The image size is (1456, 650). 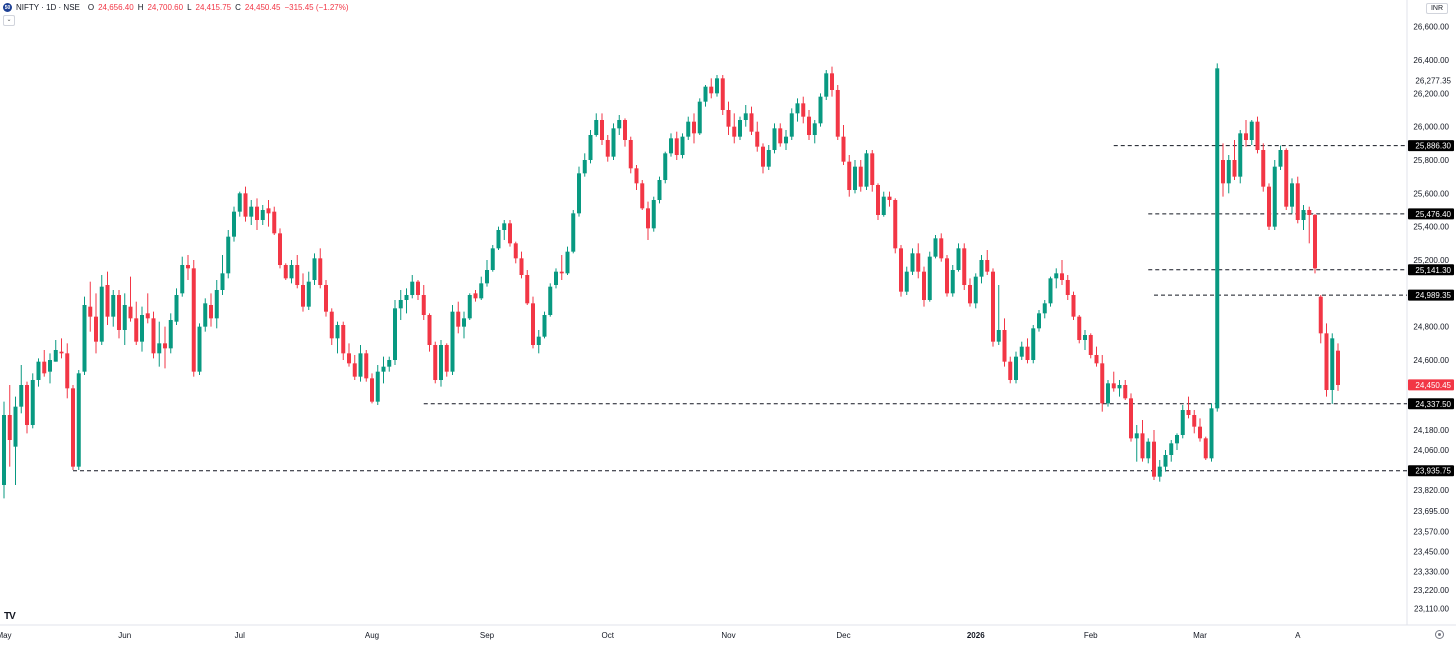 I want to click on collapse-legend-chevron-icon: ⌄, so click(x=9, y=20).